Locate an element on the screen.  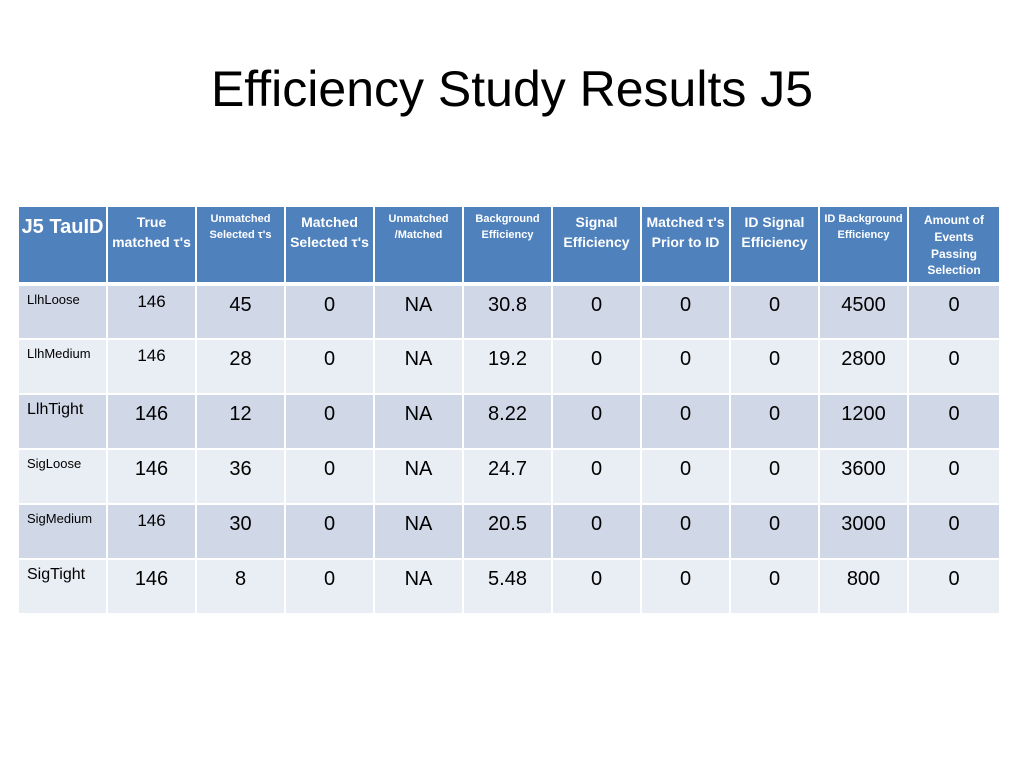
table-row: LlhTight 146 12 0 NA 8.22 0 0 0 1200 0 is located at coordinates (509, 422).